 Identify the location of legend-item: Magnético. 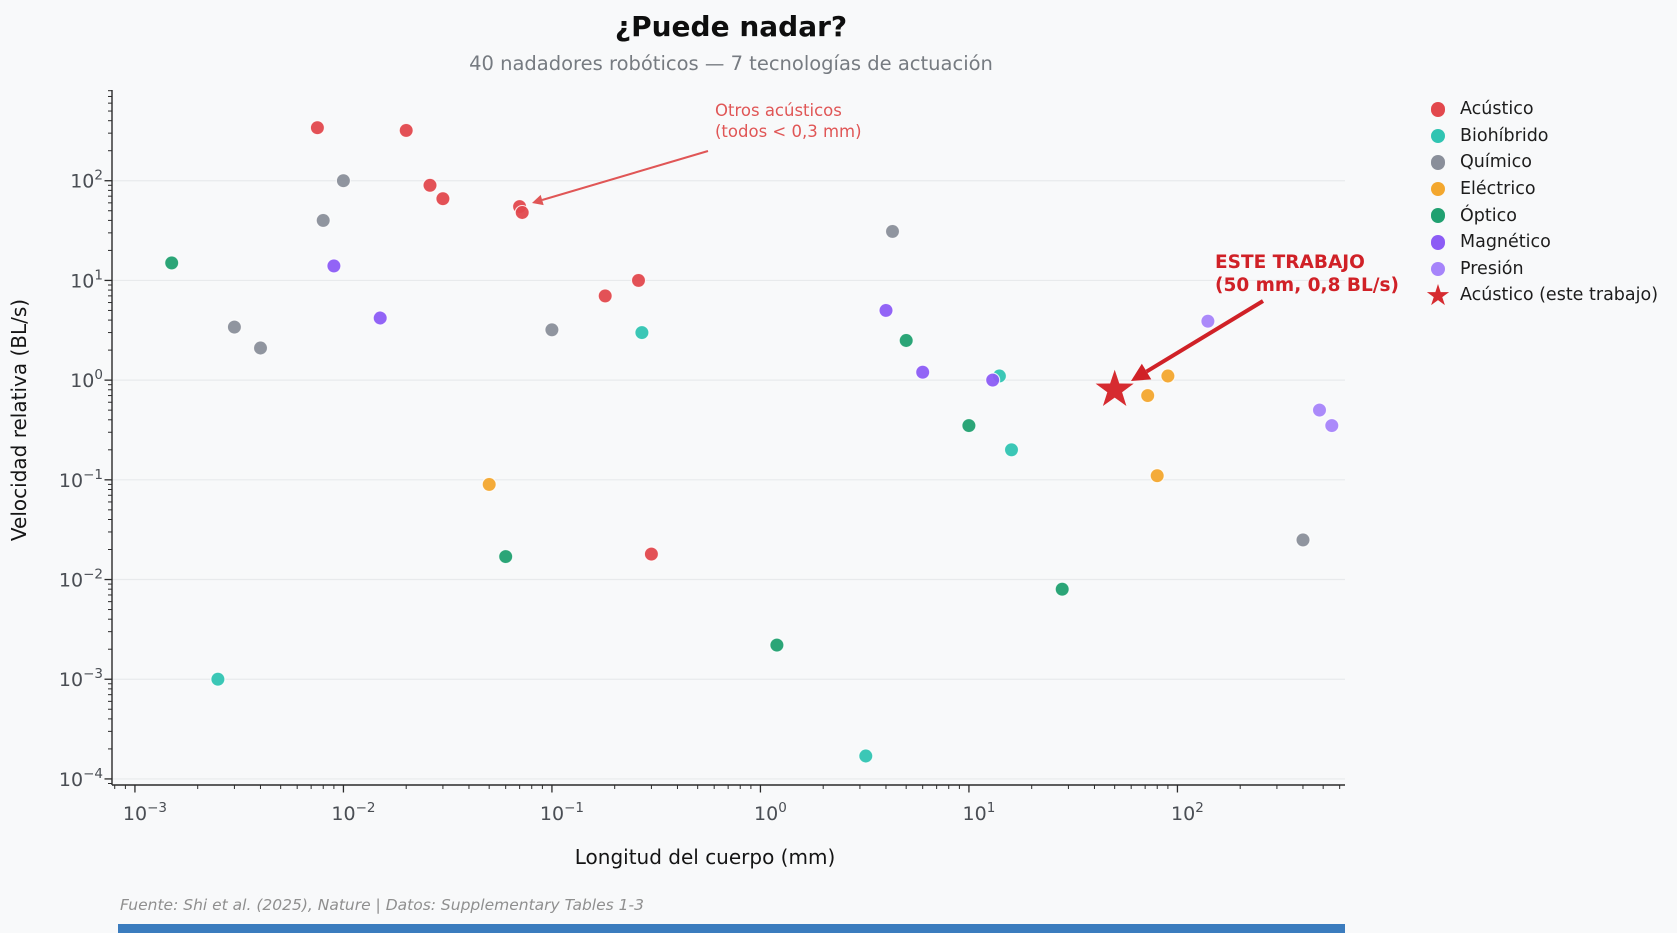
(1542, 242).